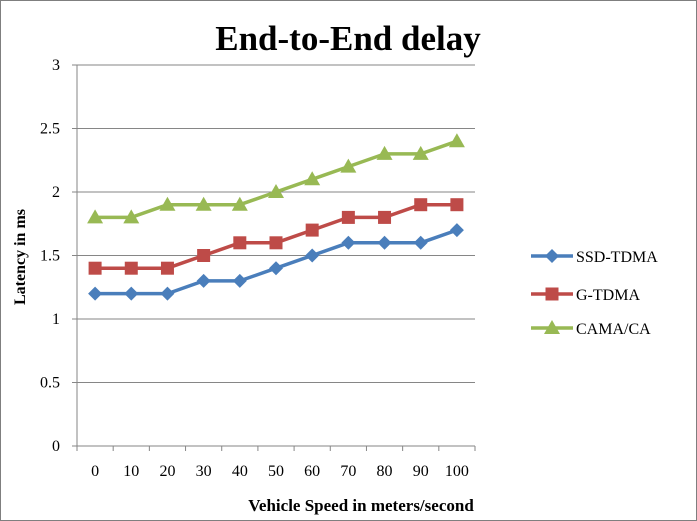  What do you see at coordinates (617, 257) in the screenshot?
I see `legend-label-ssd-tdma: SSD-TDMA` at bounding box center [617, 257].